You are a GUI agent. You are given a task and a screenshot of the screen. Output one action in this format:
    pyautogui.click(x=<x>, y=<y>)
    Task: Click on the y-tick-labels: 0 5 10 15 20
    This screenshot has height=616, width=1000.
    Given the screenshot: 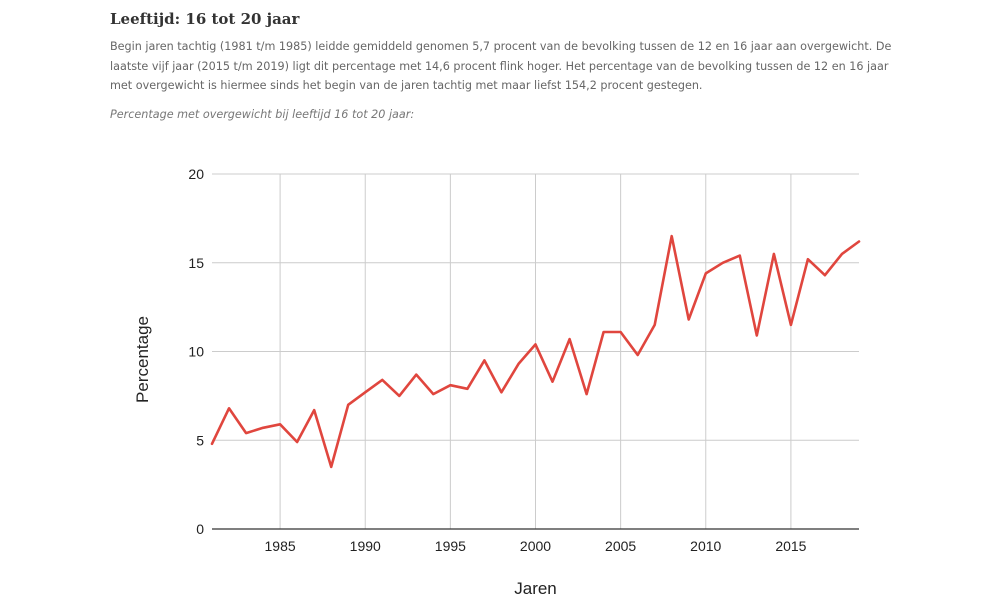 What is the action you would take?
    pyautogui.click(x=196, y=351)
    